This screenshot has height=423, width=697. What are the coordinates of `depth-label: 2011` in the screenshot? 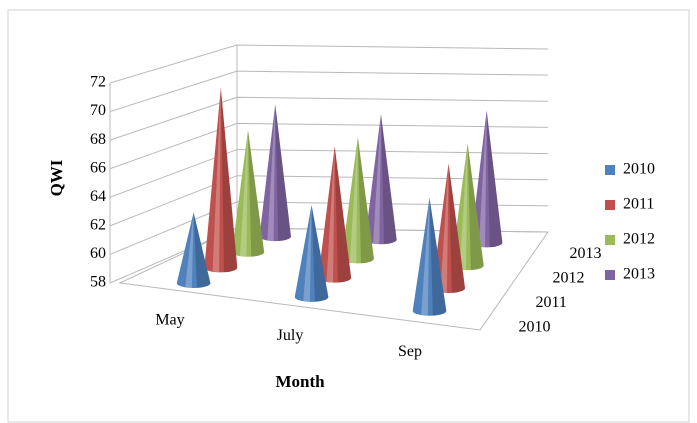 It's located at (551, 302).